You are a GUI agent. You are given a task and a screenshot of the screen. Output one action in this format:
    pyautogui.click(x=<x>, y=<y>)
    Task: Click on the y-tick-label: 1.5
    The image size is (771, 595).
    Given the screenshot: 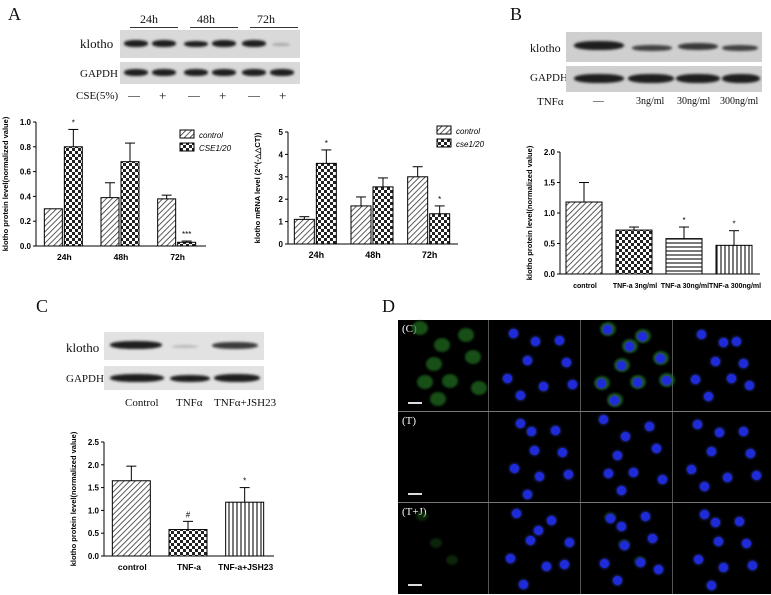 What is the action you would take?
    pyautogui.click(x=550, y=183)
    